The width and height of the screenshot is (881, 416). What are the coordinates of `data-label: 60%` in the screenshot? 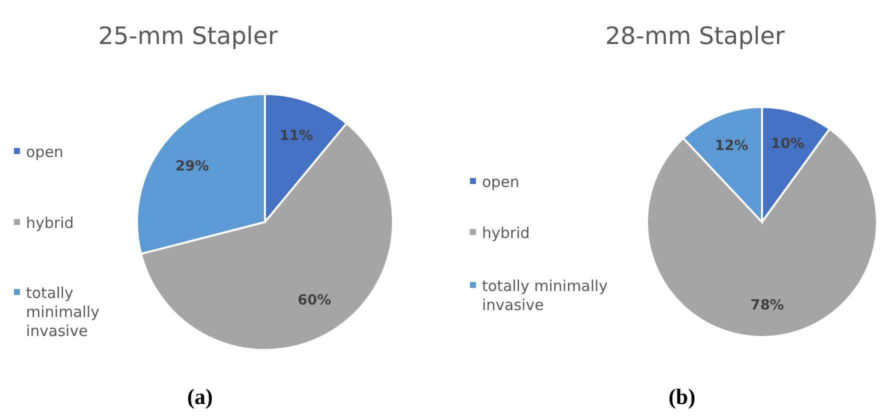 It's located at (315, 300).